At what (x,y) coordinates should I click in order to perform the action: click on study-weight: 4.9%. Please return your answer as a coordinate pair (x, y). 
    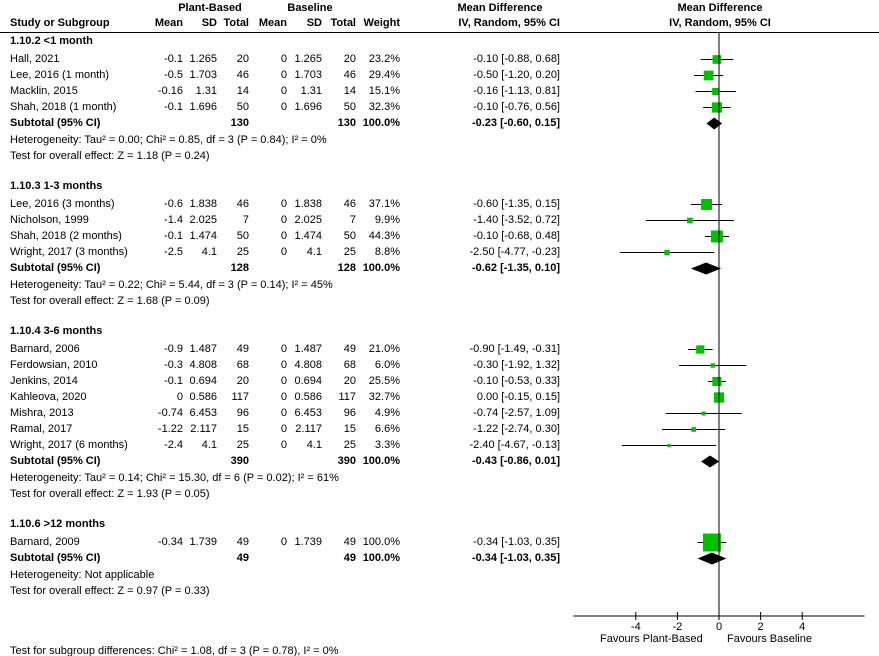
    Looking at the image, I should click on (387, 413).